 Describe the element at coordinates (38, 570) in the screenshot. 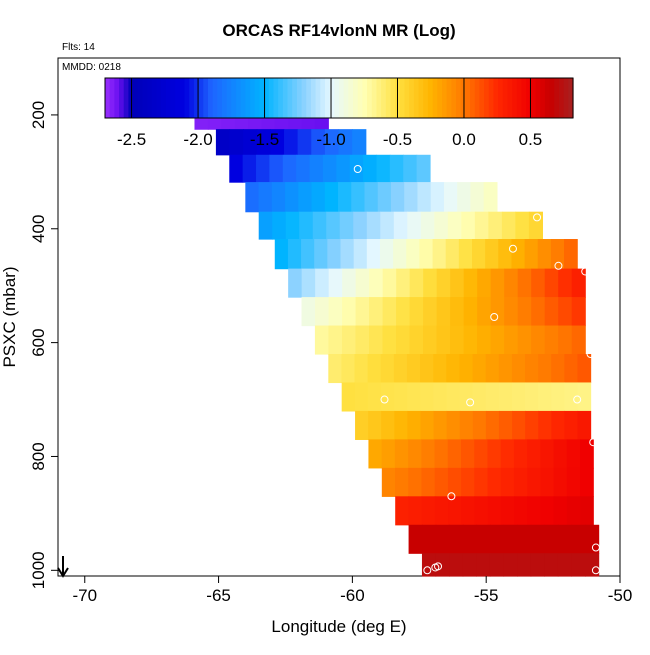

I see `y-tick-label: 1000` at that location.